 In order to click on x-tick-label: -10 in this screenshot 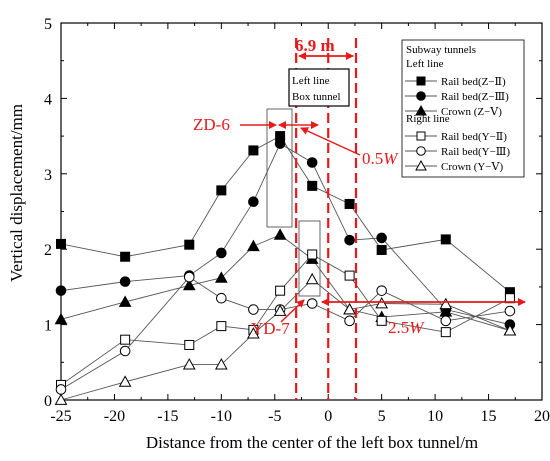, I will do `click(221, 416)`.